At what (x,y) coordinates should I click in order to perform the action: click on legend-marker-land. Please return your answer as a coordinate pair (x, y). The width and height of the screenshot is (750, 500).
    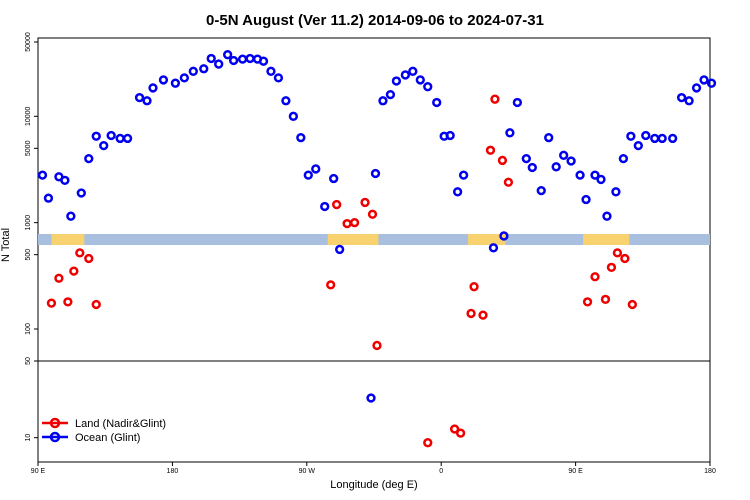
    Looking at the image, I should click on (55, 423).